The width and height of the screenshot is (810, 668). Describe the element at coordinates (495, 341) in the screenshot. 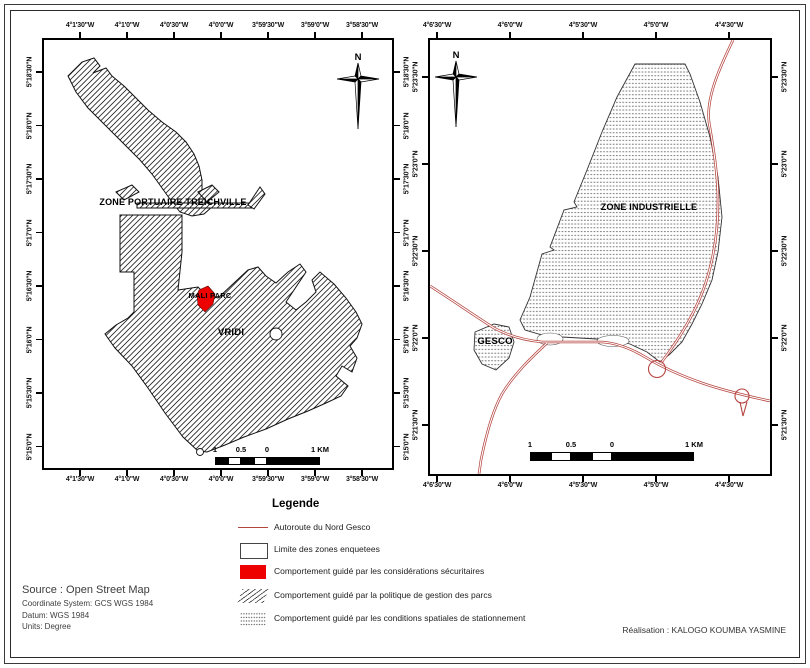

I see `area-label-gesco: GESCO` at that location.